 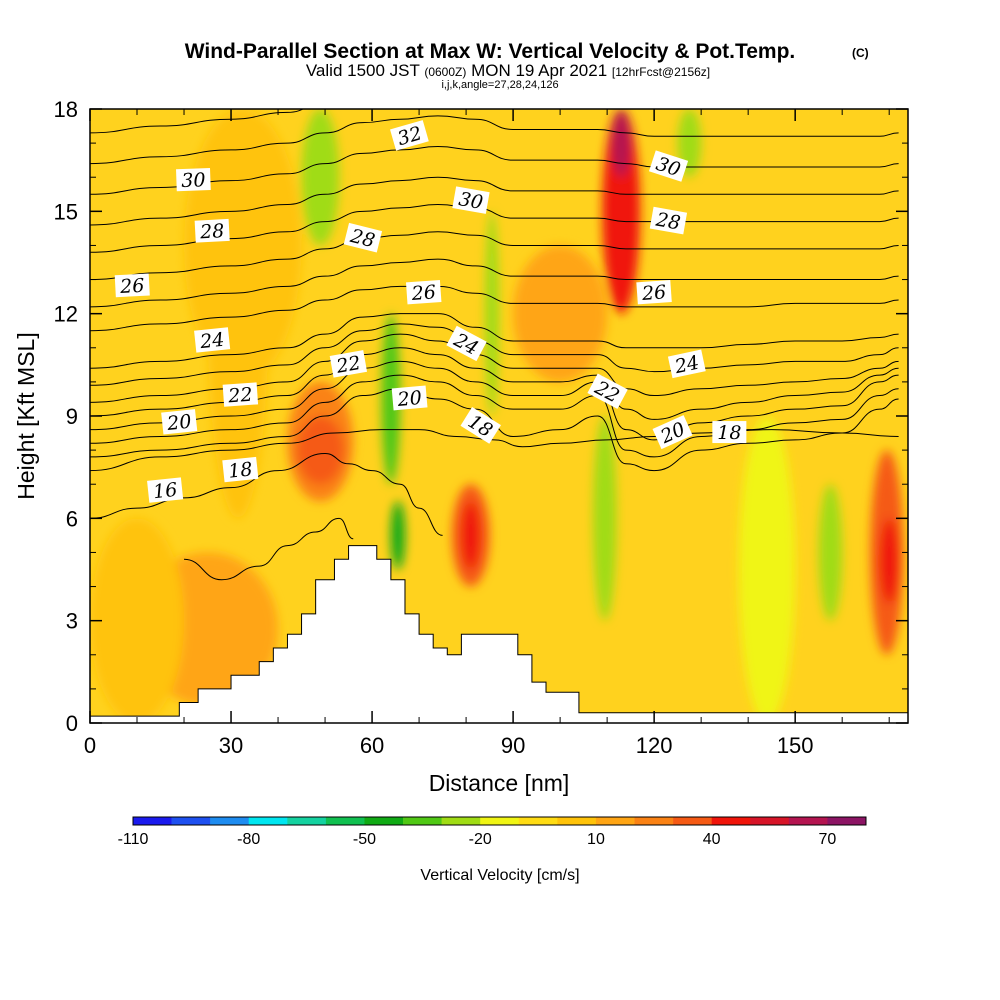 What do you see at coordinates (712, 839) in the screenshot?
I see `colorbar-tick-label: 40` at bounding box center [712, 839].